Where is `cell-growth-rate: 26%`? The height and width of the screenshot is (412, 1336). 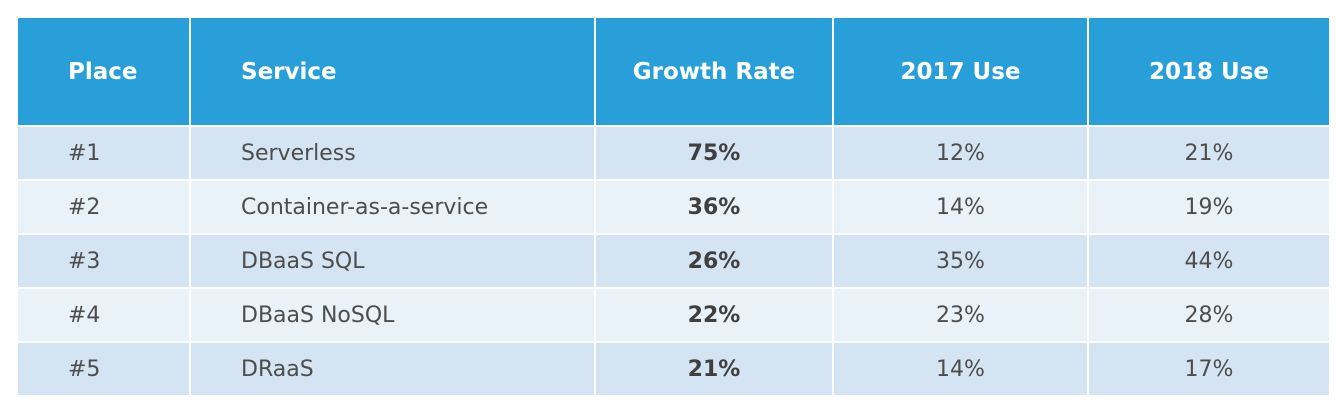
cell-growth-rate: 26% is located at coordinates (714, 261).